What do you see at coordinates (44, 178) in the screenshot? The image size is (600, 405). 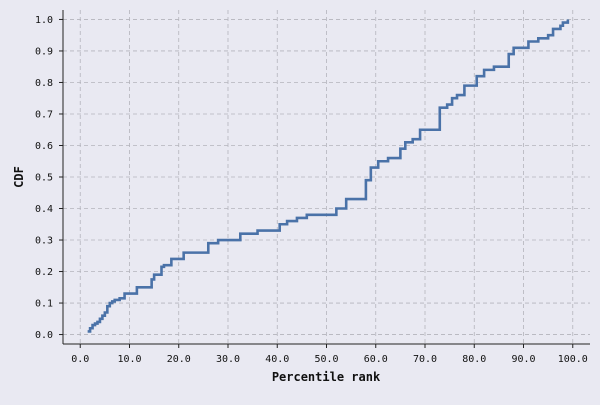 I see `y-tick-label: 0.5` at bounding box center [44, 178].